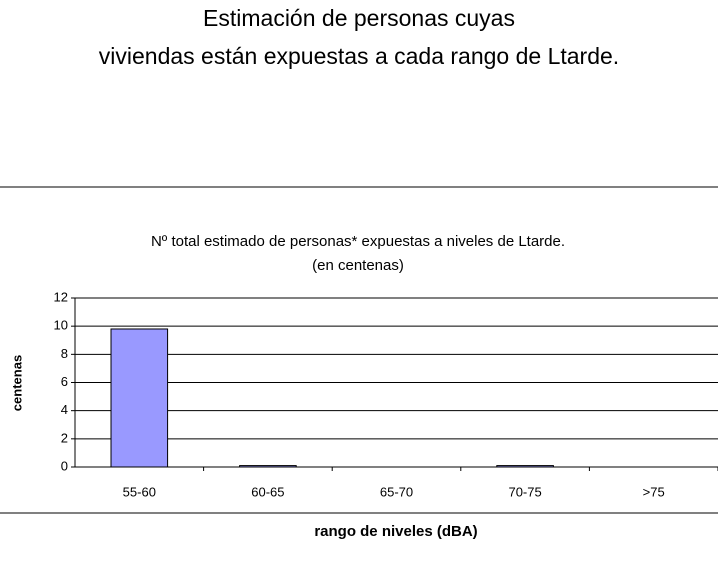 The height and width of the screenshot is (578, 718). Describe the element at coordinates (64, 381) in the screenshot. I see `y-tick-label: 6` at that location.